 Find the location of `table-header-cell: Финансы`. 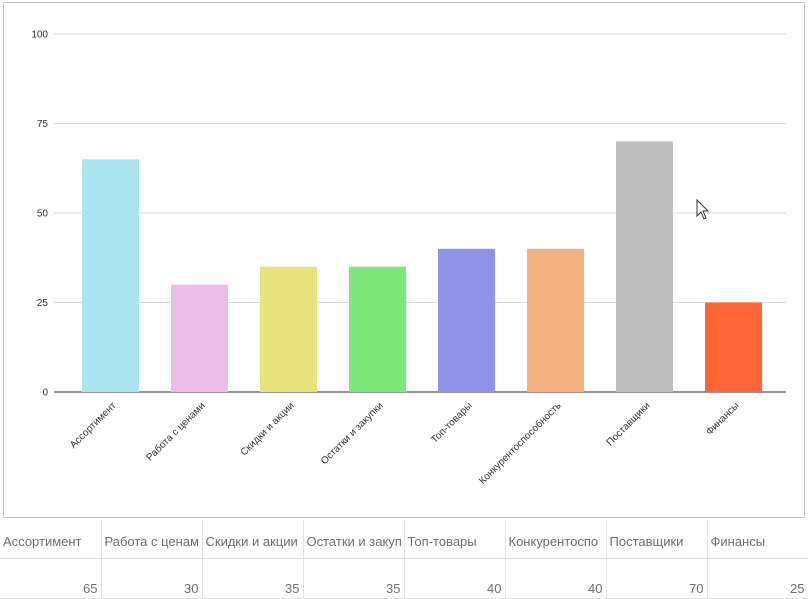

table-header-cell: Финансы is located at coordinates (757, 539).